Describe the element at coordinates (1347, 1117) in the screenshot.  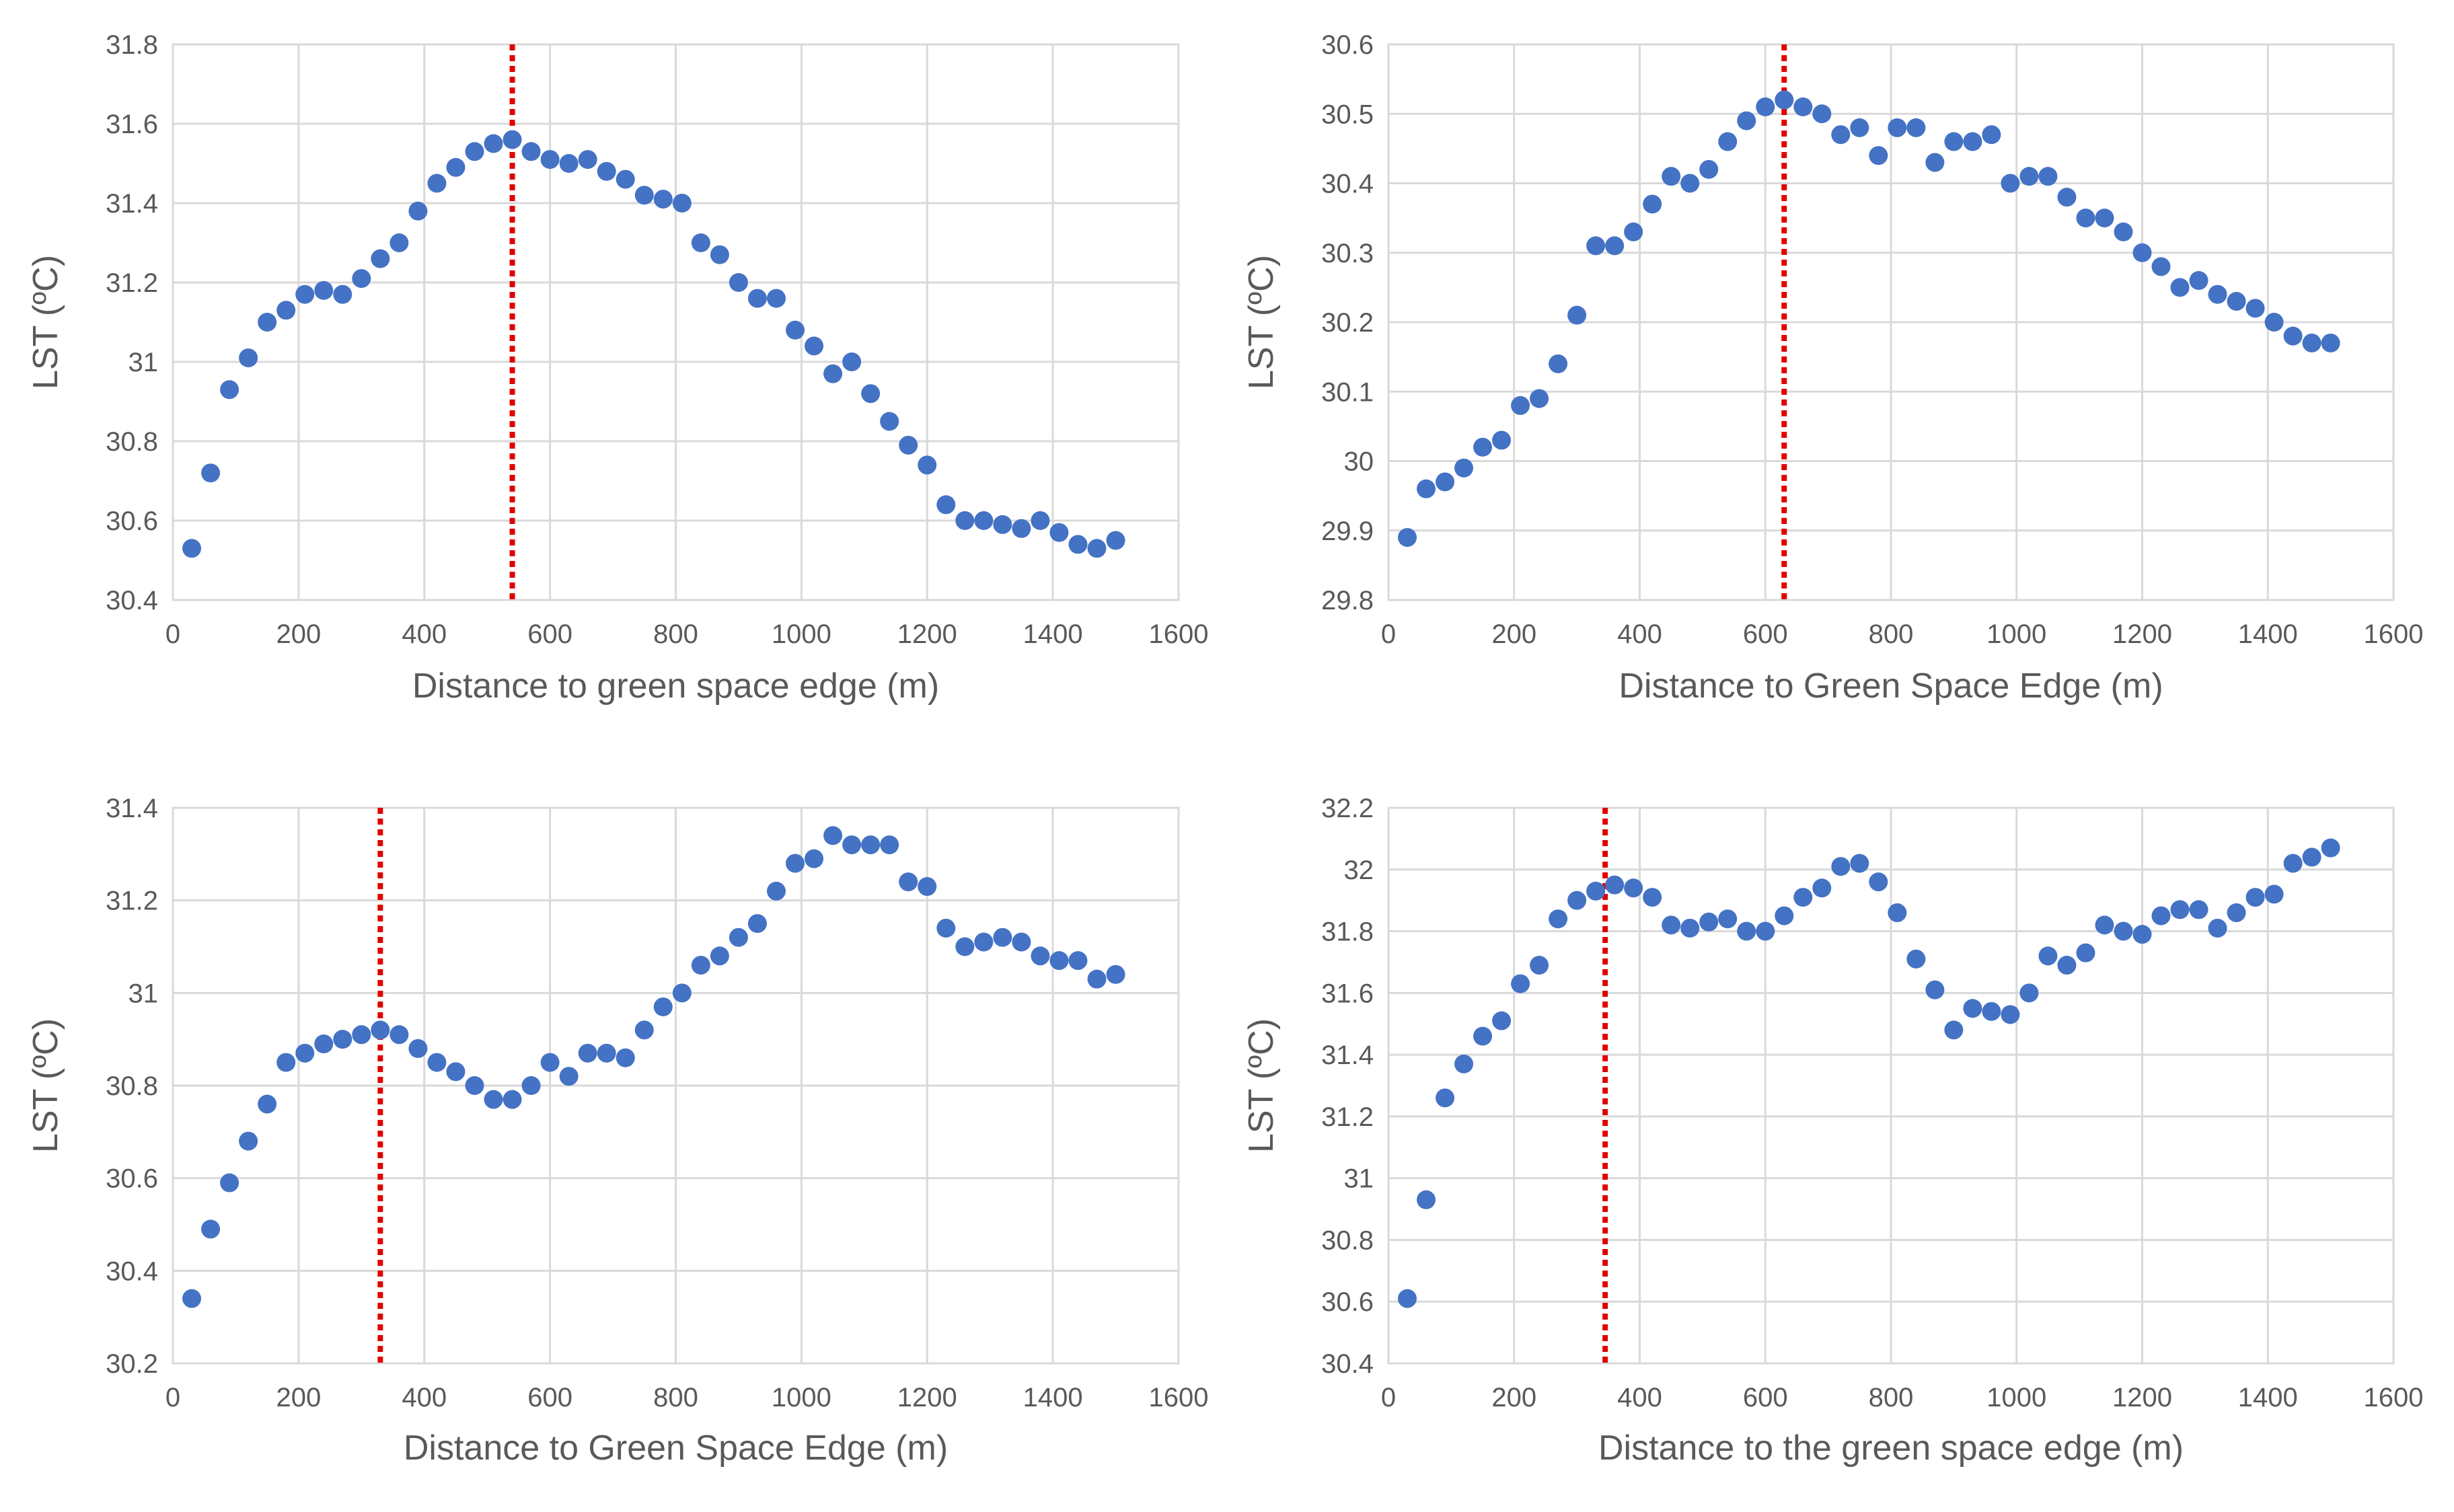
I see `y-tick-label: 31.2` at that location.